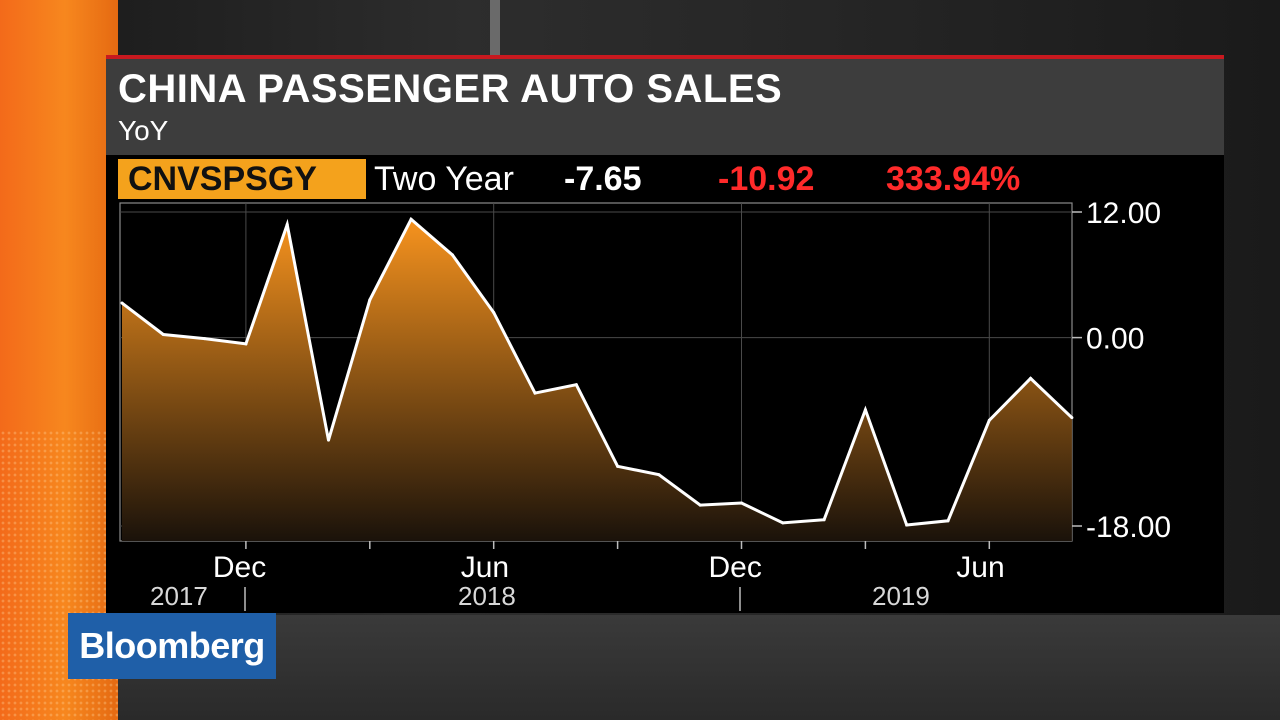 Image resolution: width=1280 pixels, height=720 pixels. What do you see at coordinates (444, 179) in the screenshot?
I see `period-label: Two Year` at bounding box center [444, 179].